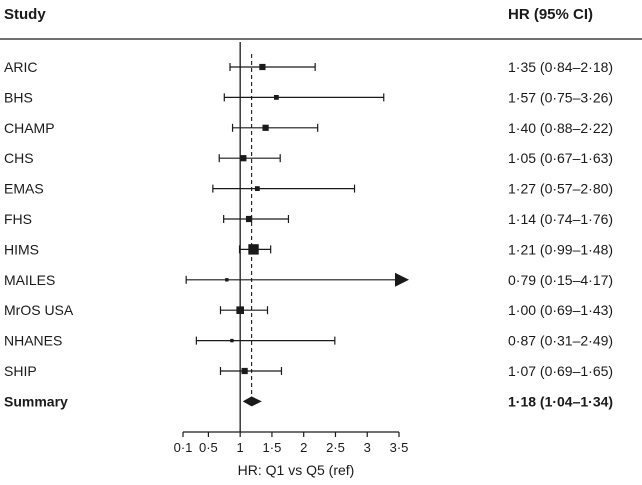  Describe the element at coordinates (335, 447) in the screenshot. I see `x-tick-label: 2·5` at that location.